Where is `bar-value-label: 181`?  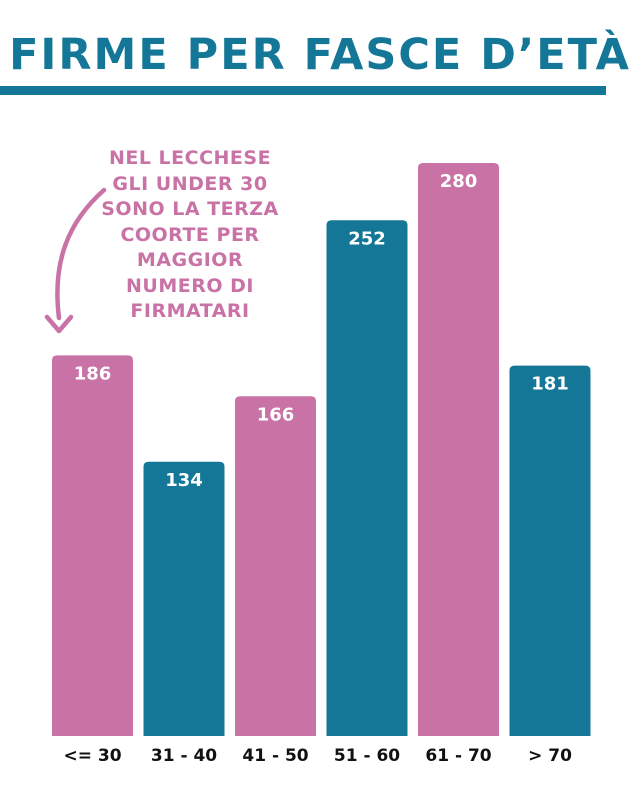 bar-value-label: 181 is located at coordinates (550, 384).